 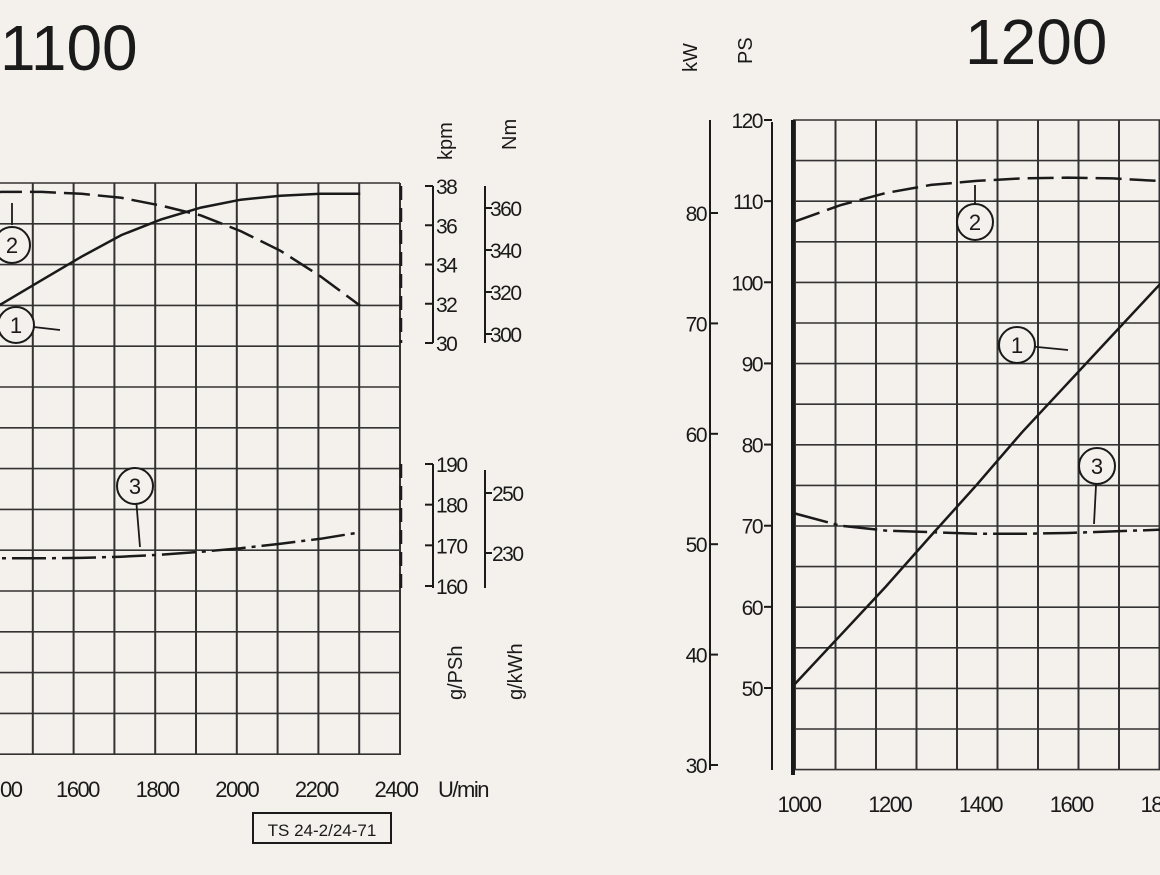 What do you see at coordinates (451, 506) in the screenshot?
I see `gpsh-tick-label: 180` at bounding box center [451, 506].